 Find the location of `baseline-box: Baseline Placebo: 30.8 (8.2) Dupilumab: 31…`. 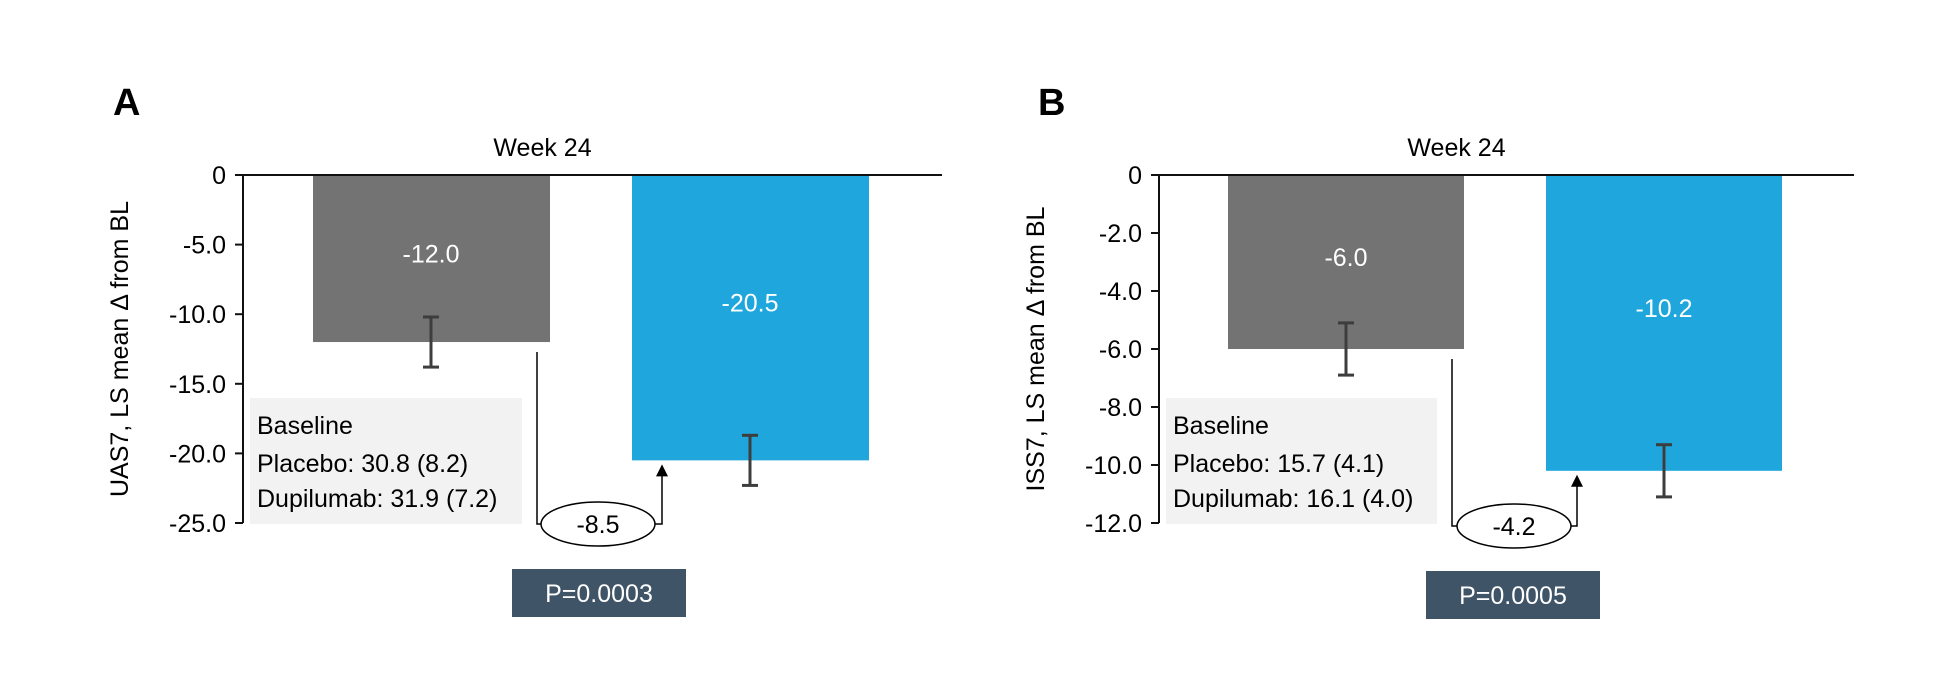

baseline-box: Baseline Placebo: 30.8 (8.2) Dupilumab: 31… is located at coordinates (386, 461).